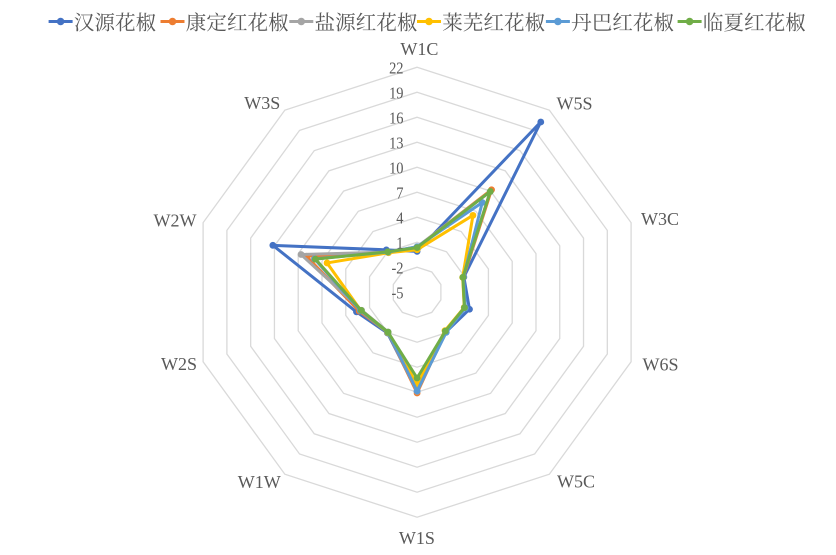 The width and height of the screenshot is (836, 555). What do you see at coordinates (399, 244) in the screenshot?
I see `svg-text: 1` at bounding box center [399, 244].